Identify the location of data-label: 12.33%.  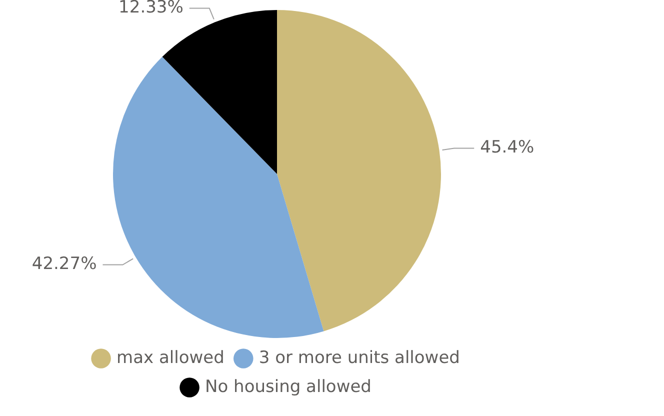
(151, 9).